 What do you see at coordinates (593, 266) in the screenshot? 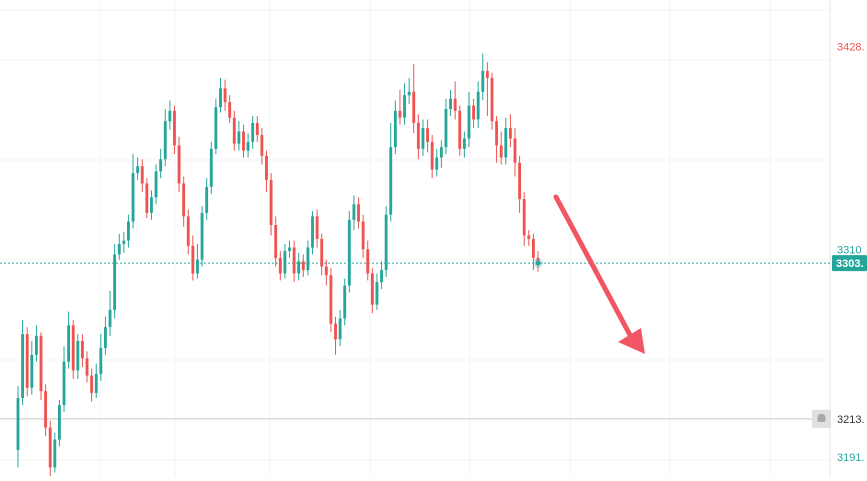
I see `arrow-shaft` at bounding box center [593, 266].